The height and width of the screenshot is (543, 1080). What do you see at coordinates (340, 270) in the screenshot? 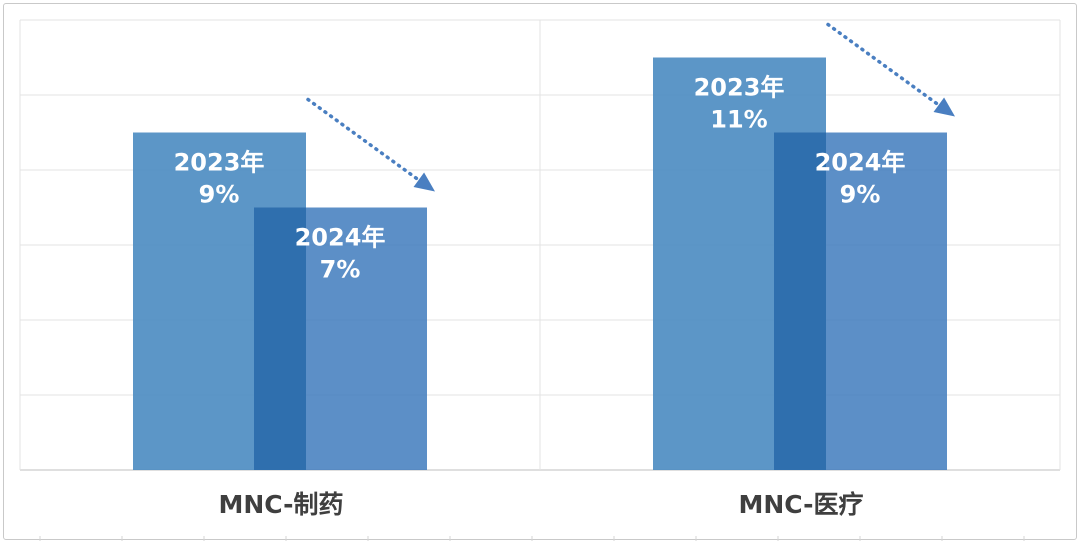
I see `data-label-value: 7%` at bounding box center [340, 270].